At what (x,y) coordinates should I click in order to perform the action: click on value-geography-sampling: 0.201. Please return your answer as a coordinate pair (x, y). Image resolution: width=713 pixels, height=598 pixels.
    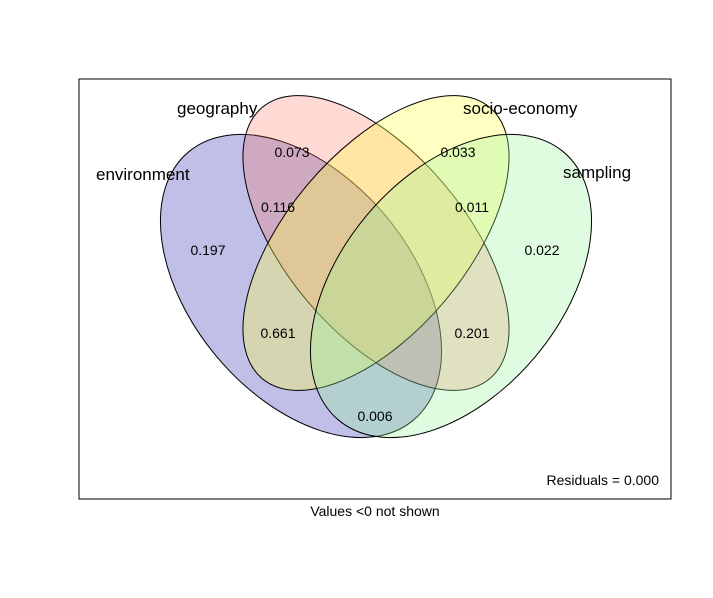
    Looking at the image, I should click on (471, 333).